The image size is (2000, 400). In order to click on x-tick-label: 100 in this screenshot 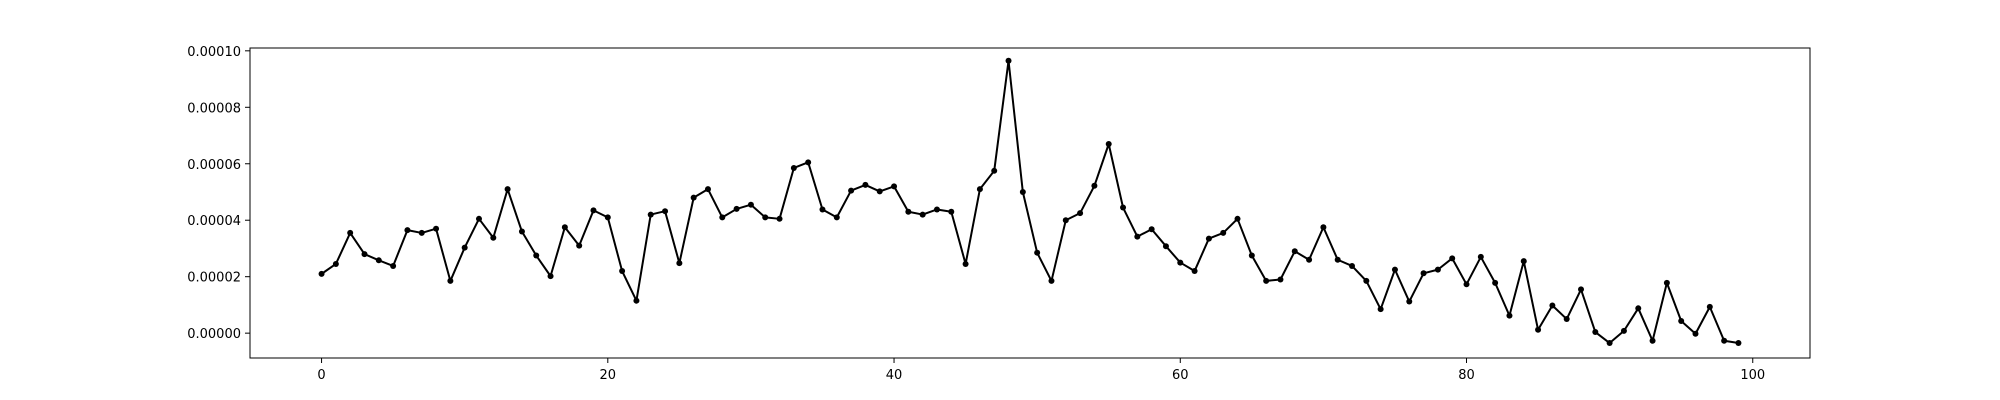, I will do `click(1752, 375)`.